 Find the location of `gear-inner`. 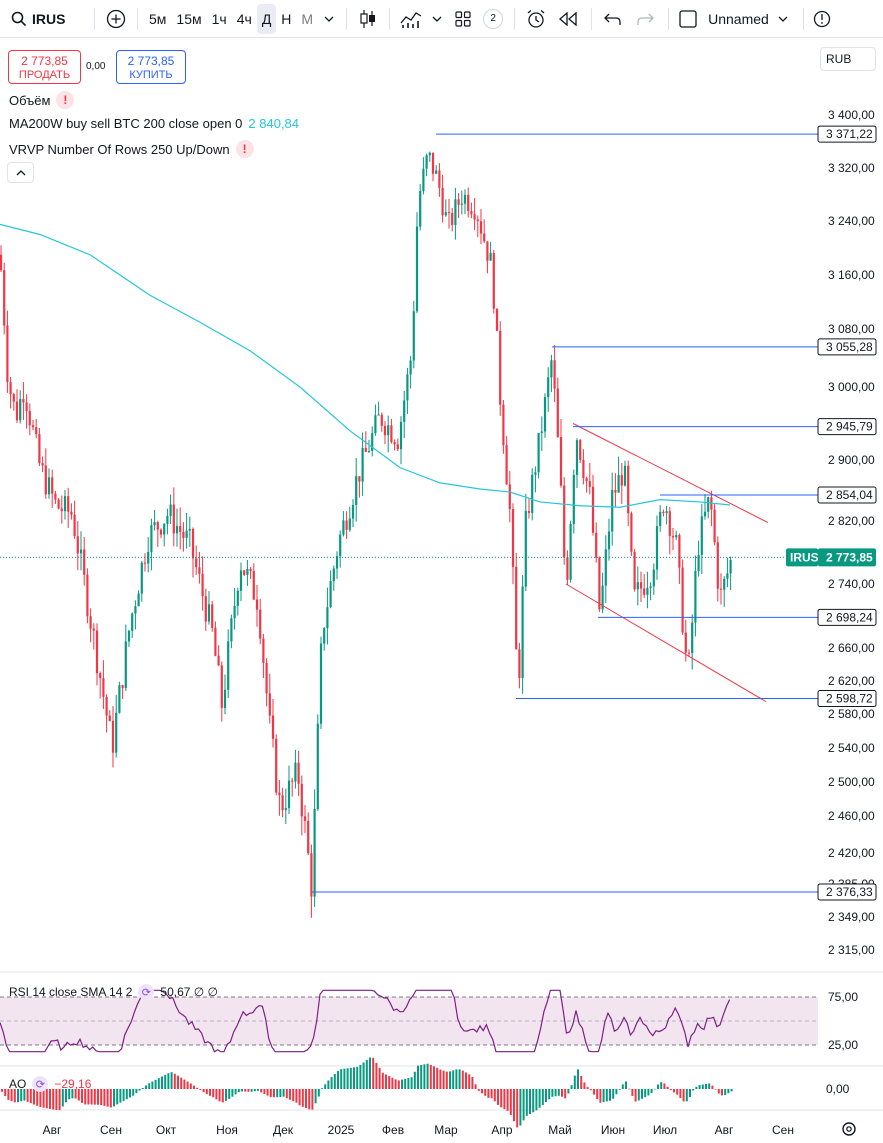

gear-inner is located at coordinates (849, 1129).